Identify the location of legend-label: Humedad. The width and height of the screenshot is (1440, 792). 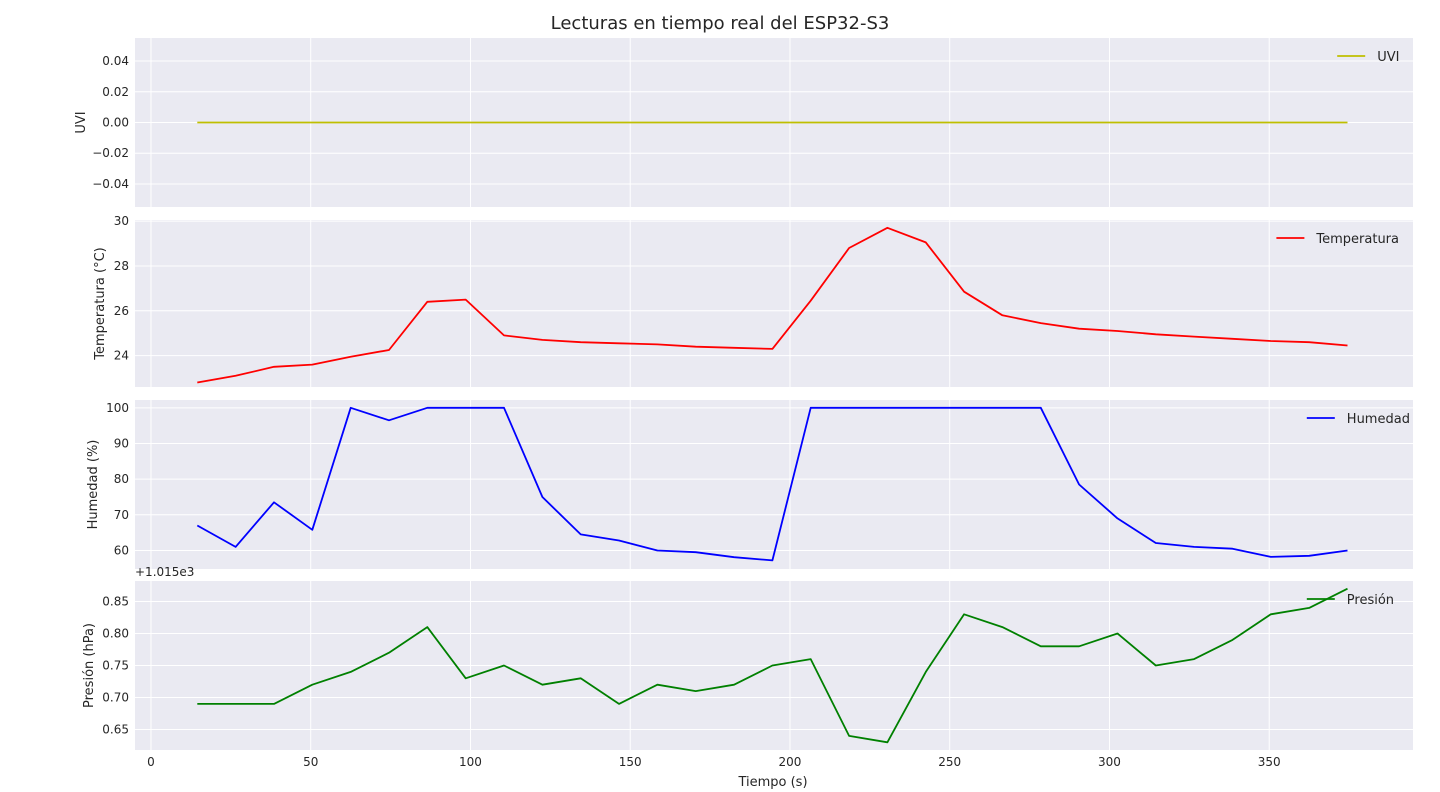
(1378, 419).